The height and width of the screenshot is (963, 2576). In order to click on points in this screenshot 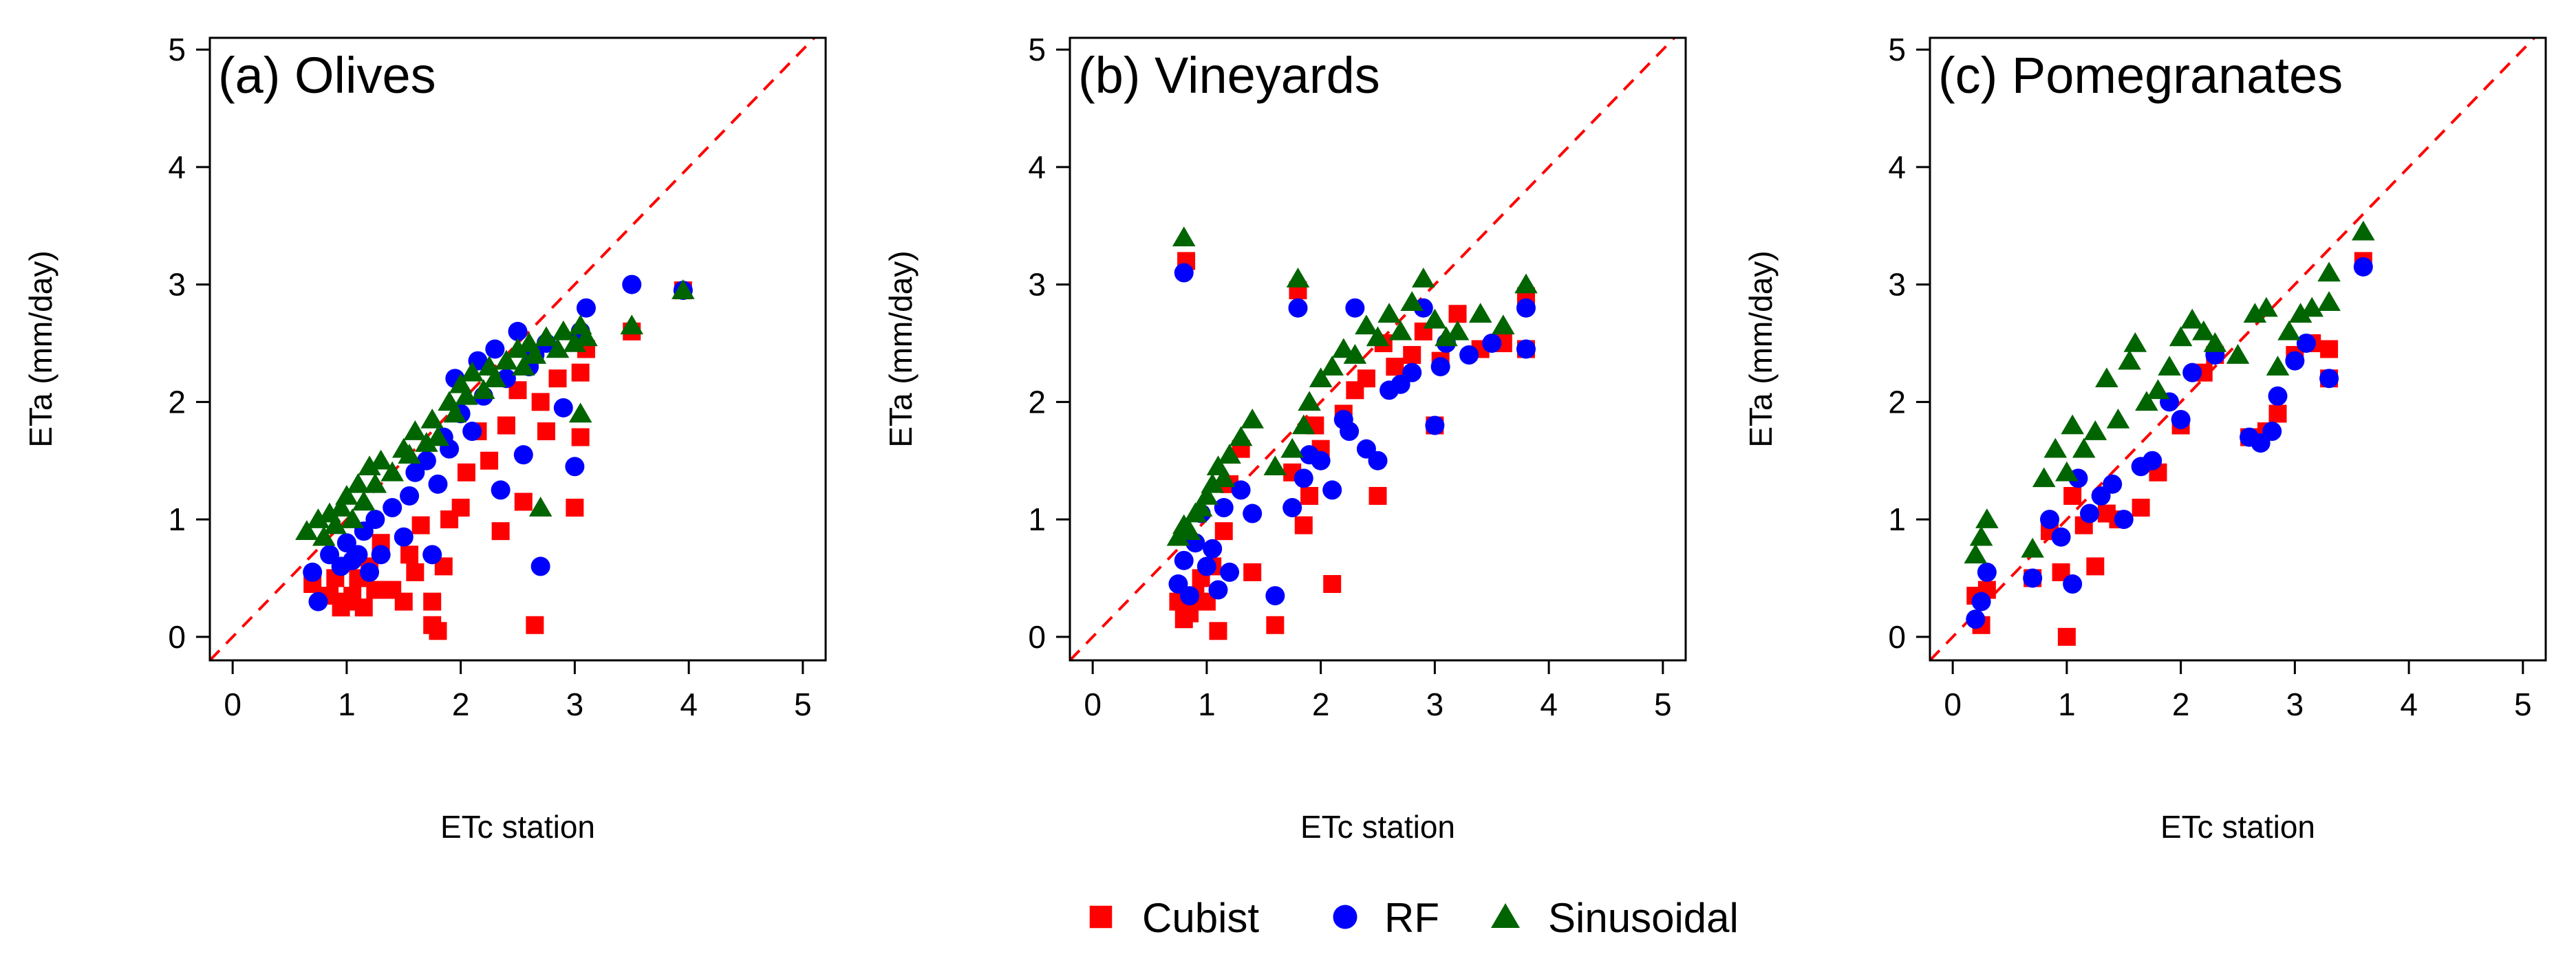, I will do `click(1352, 433)`.